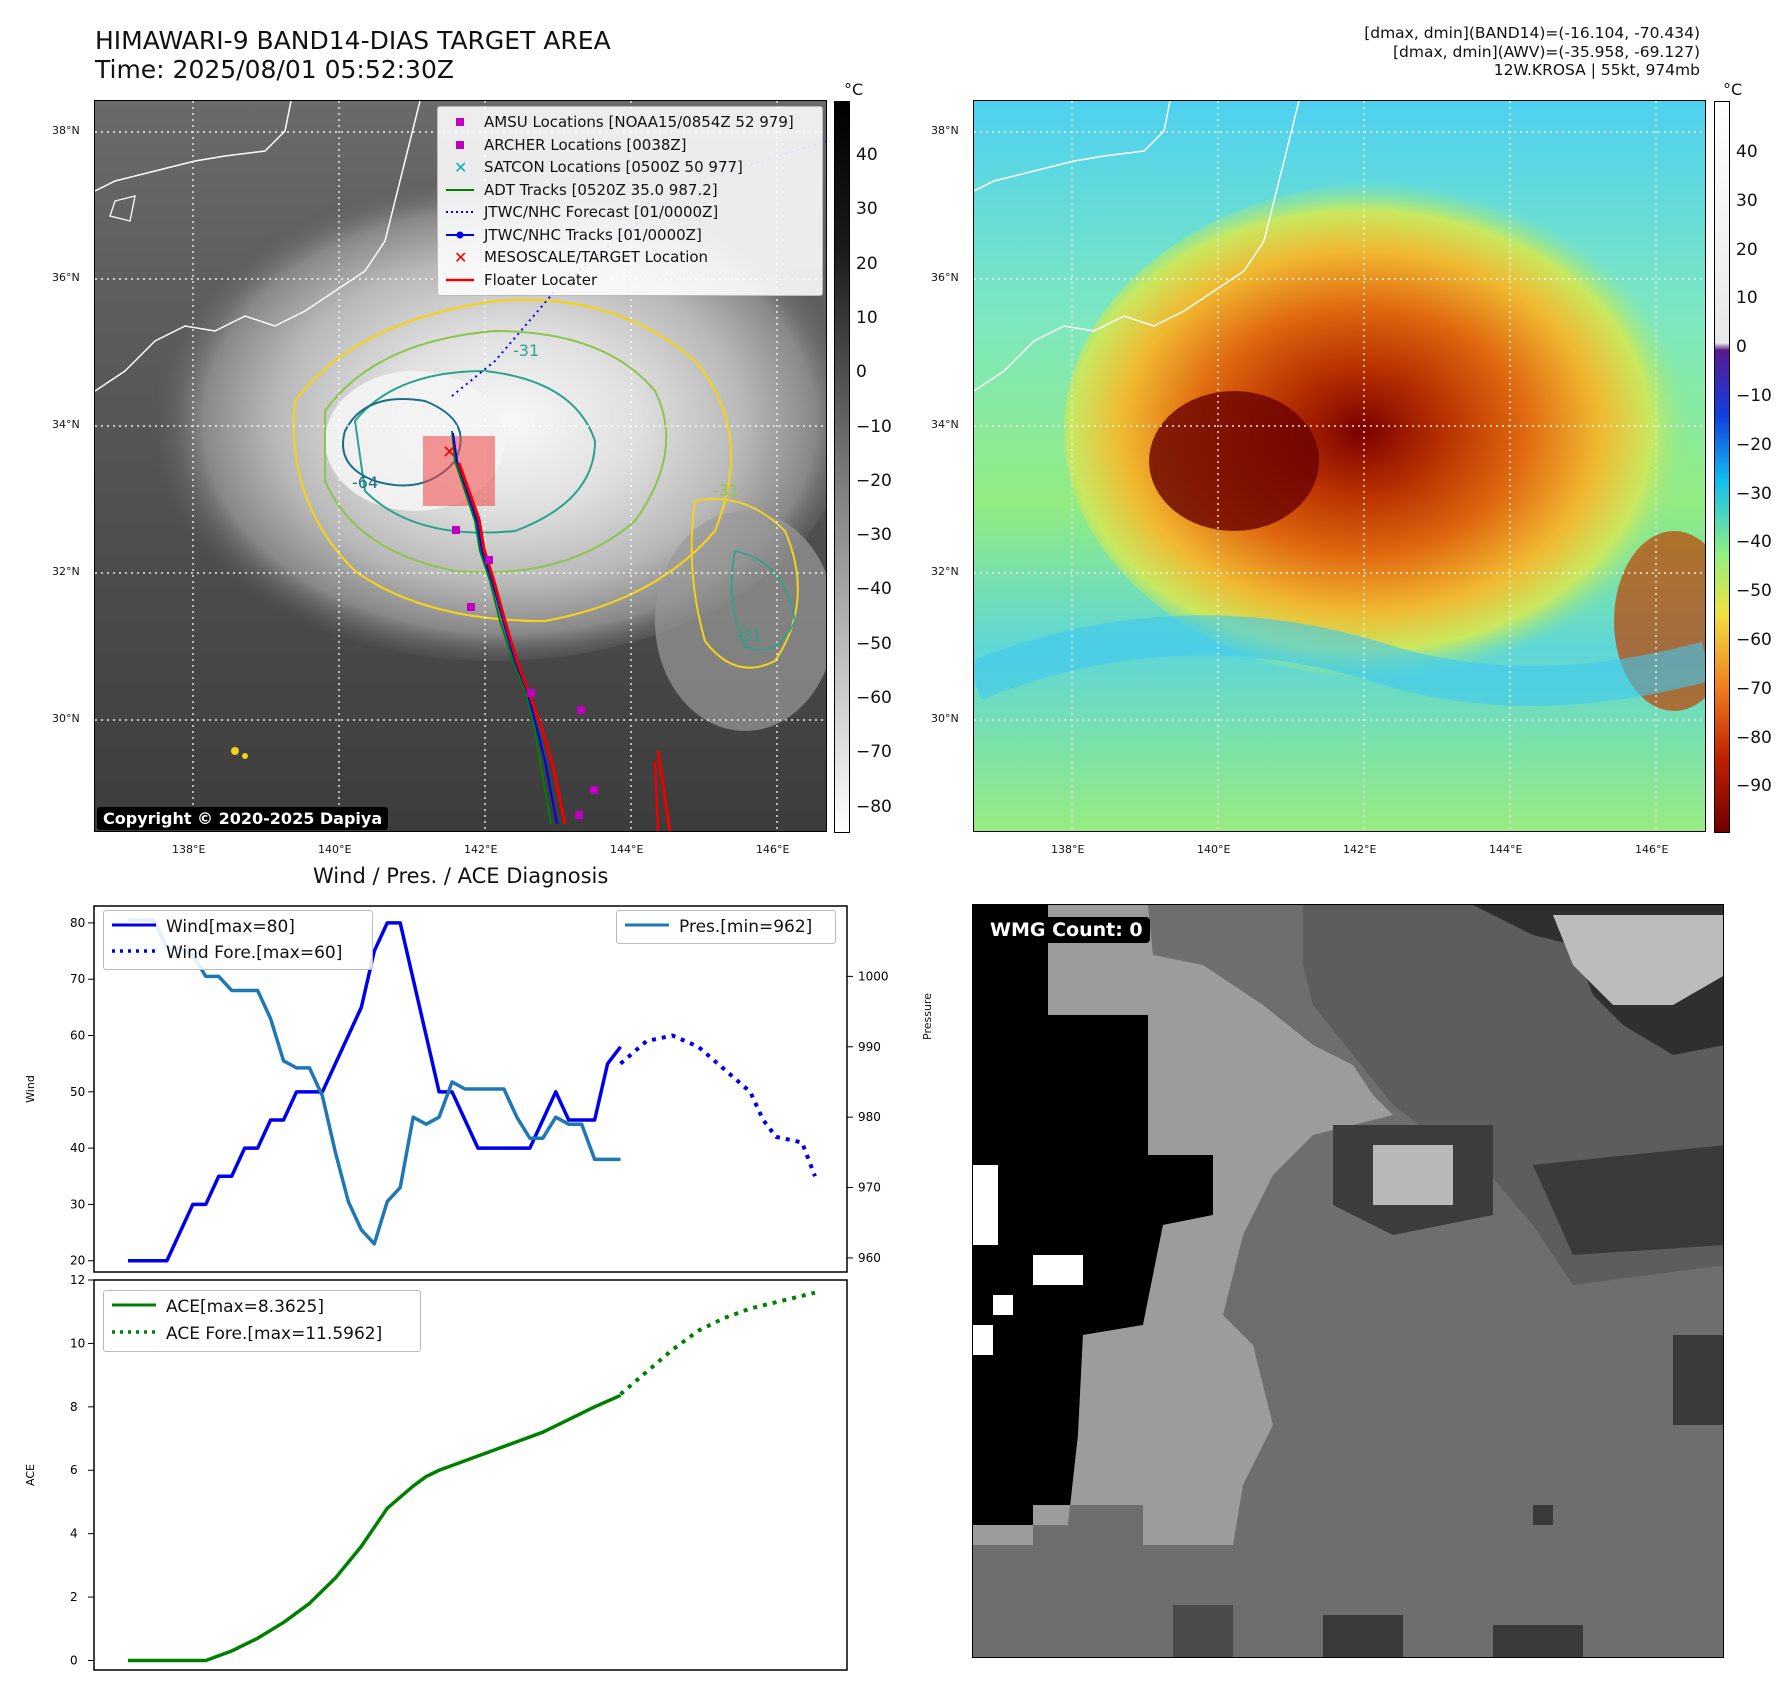 The height and width of the screenshot is (1690, 1788). I want to click on wv-lat-30: 30°N, so click(945, 718).